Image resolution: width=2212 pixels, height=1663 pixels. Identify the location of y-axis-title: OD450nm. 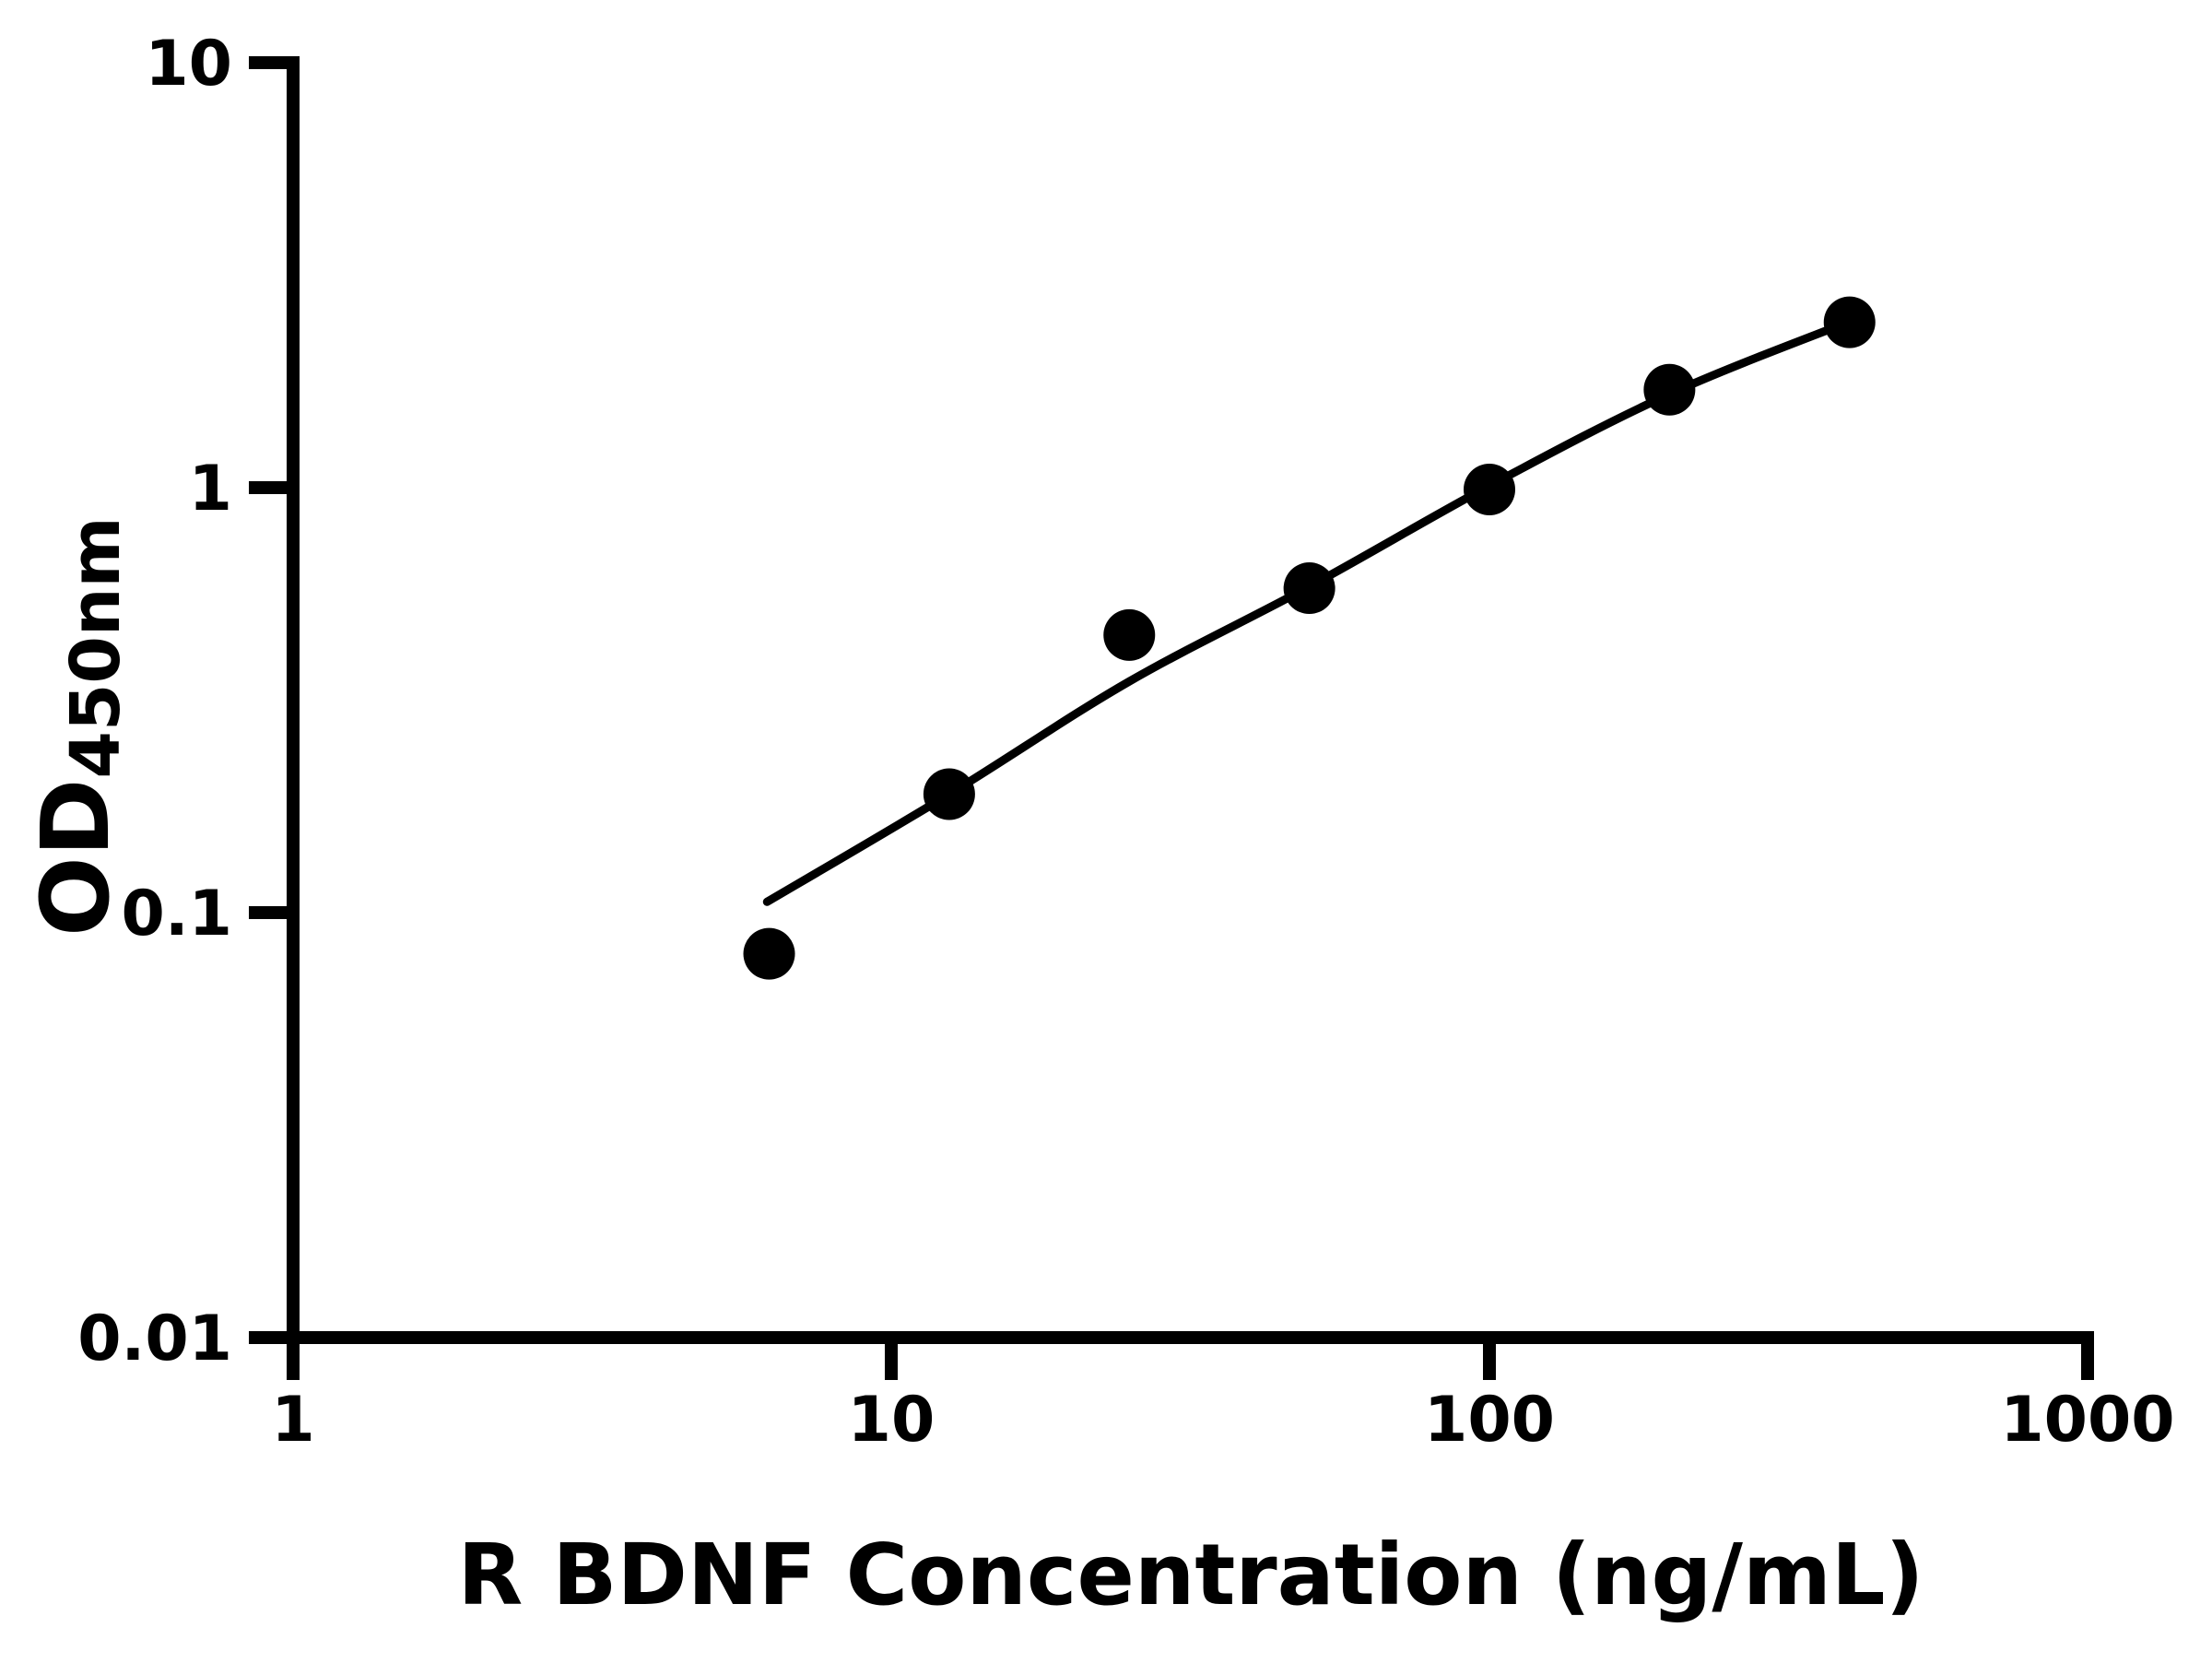
(78, 726).